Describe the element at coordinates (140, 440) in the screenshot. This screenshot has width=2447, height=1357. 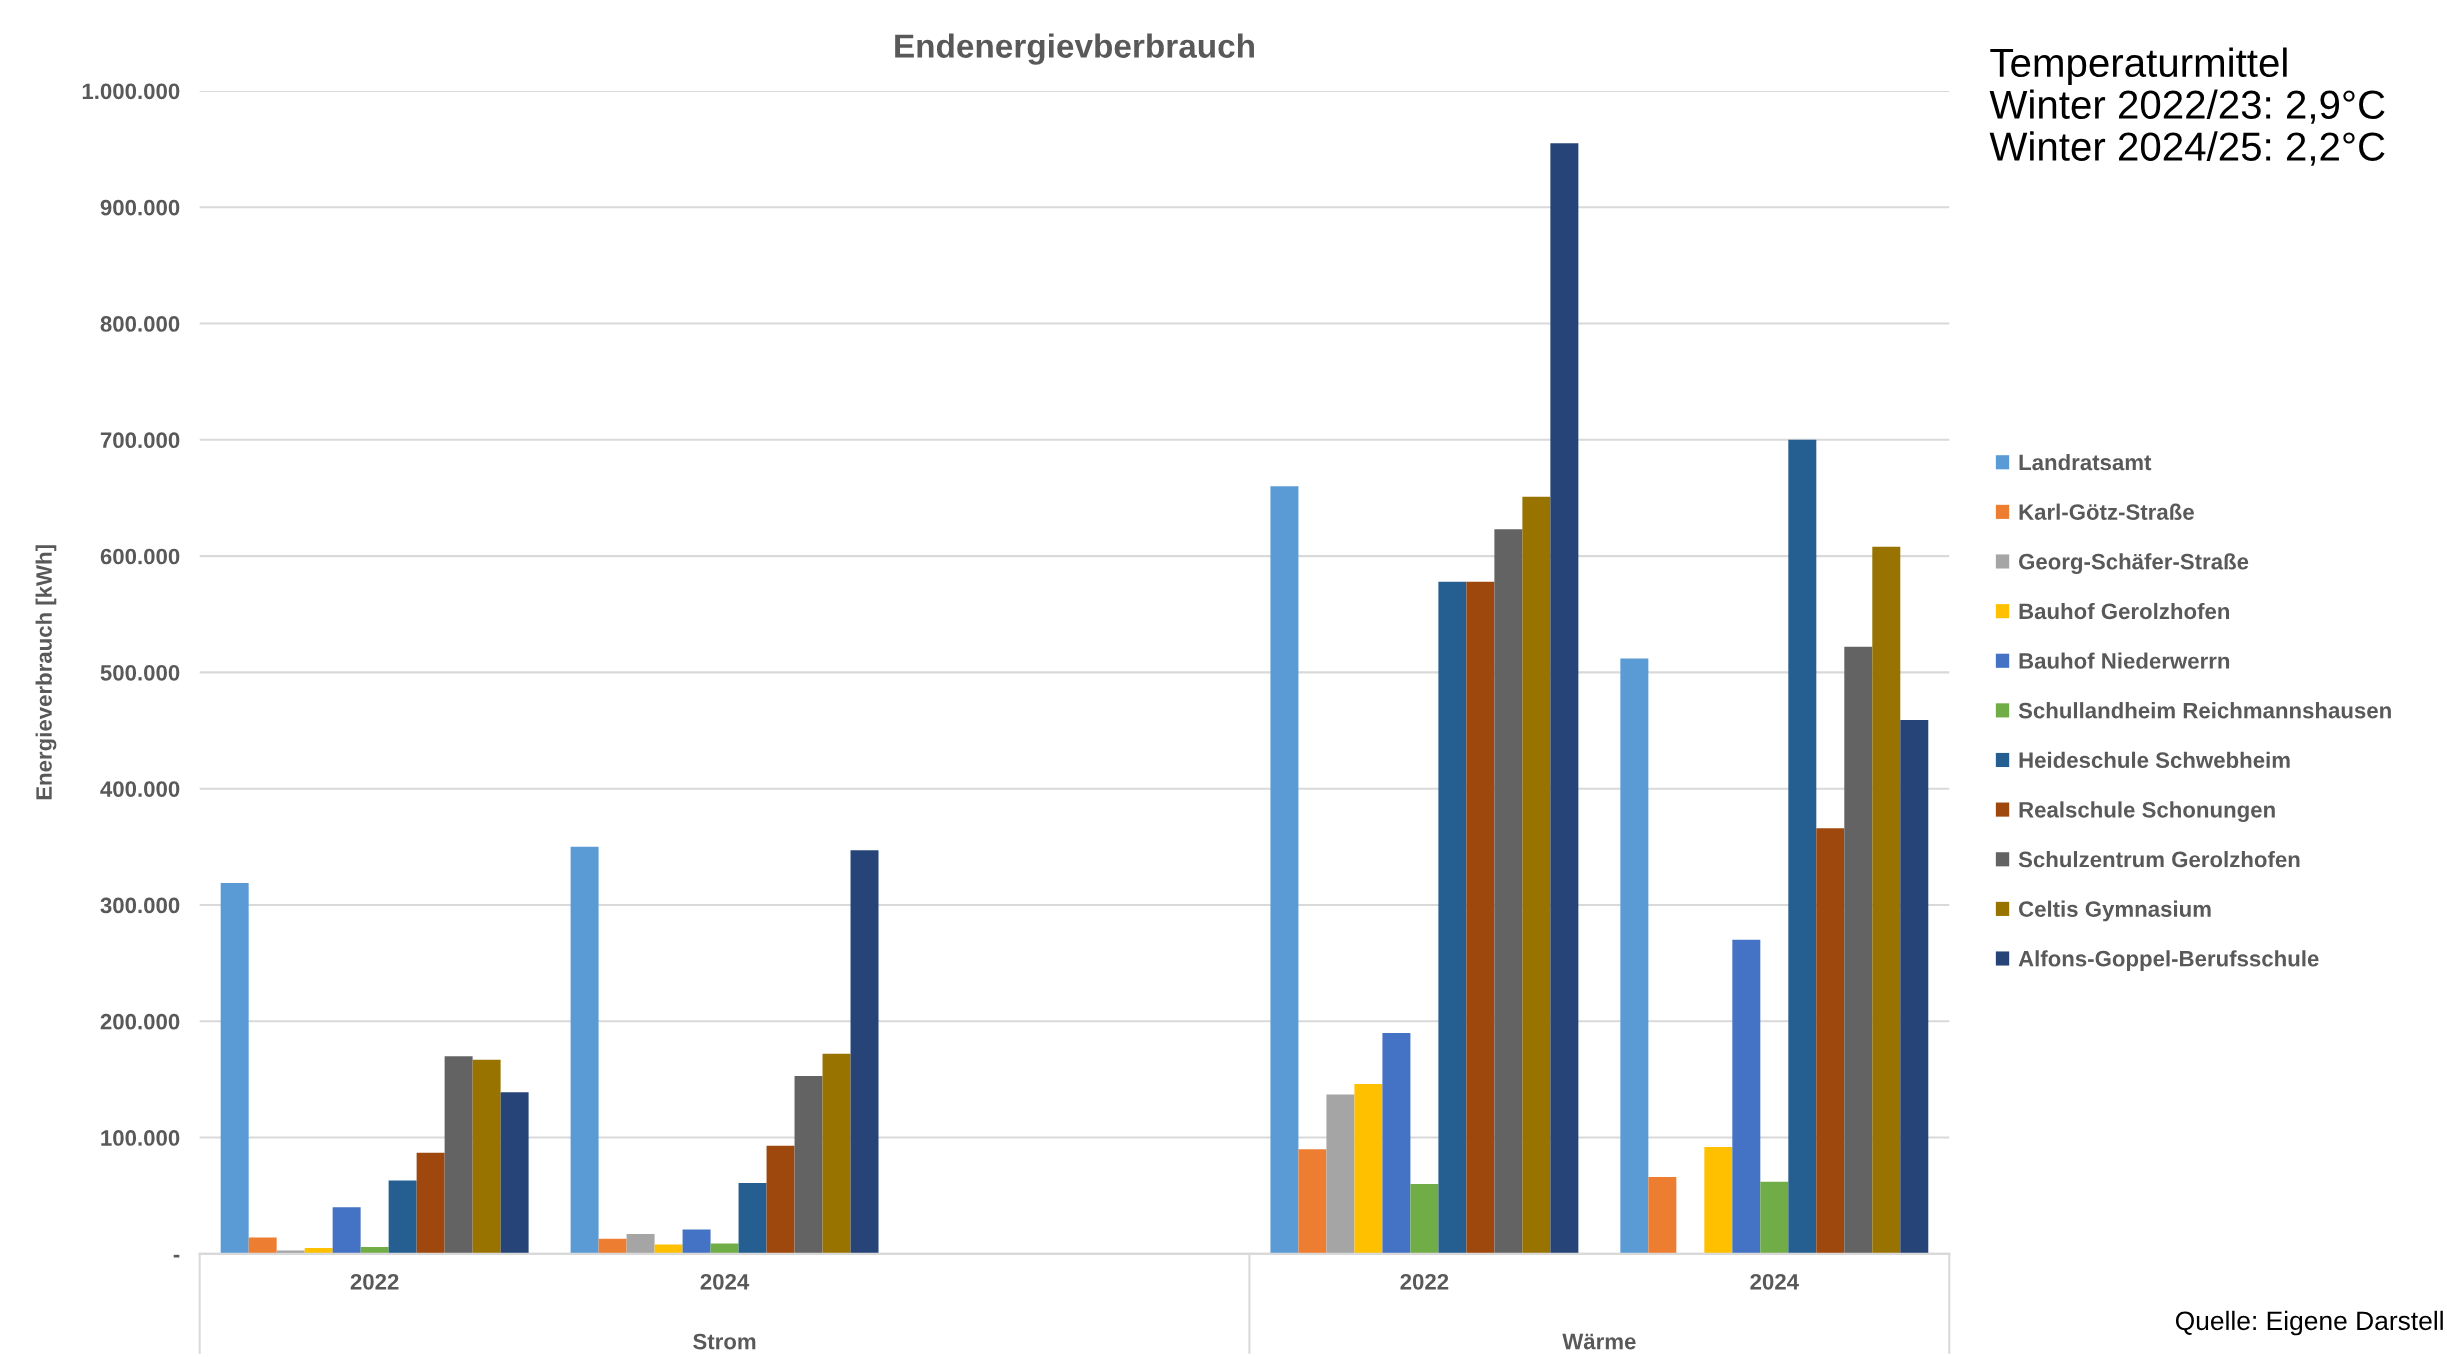
I see `y-tick-label: 700.000` at that location.